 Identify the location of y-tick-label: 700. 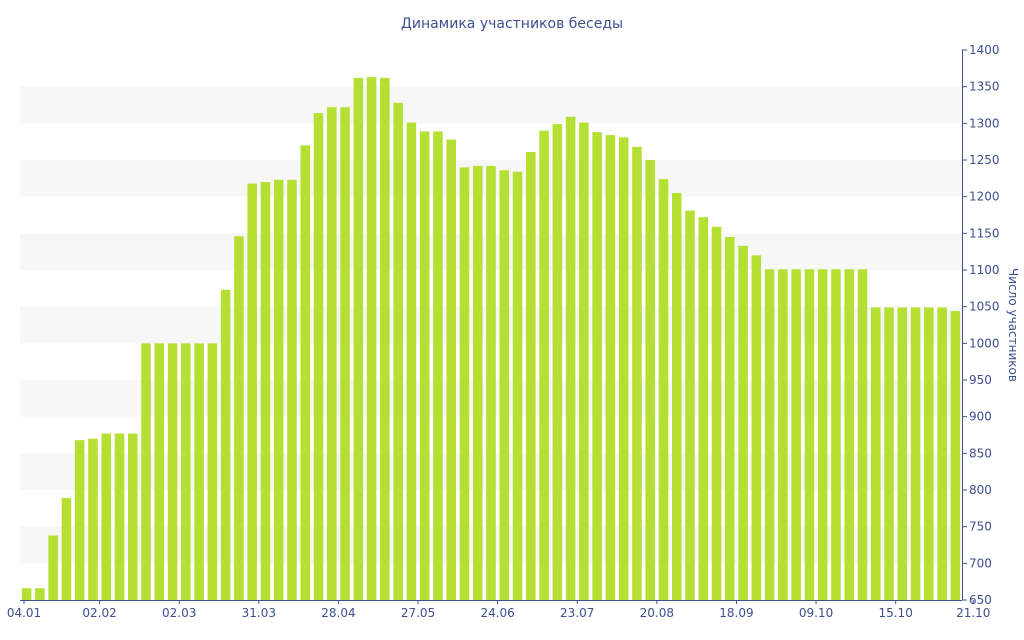
(980, 563).